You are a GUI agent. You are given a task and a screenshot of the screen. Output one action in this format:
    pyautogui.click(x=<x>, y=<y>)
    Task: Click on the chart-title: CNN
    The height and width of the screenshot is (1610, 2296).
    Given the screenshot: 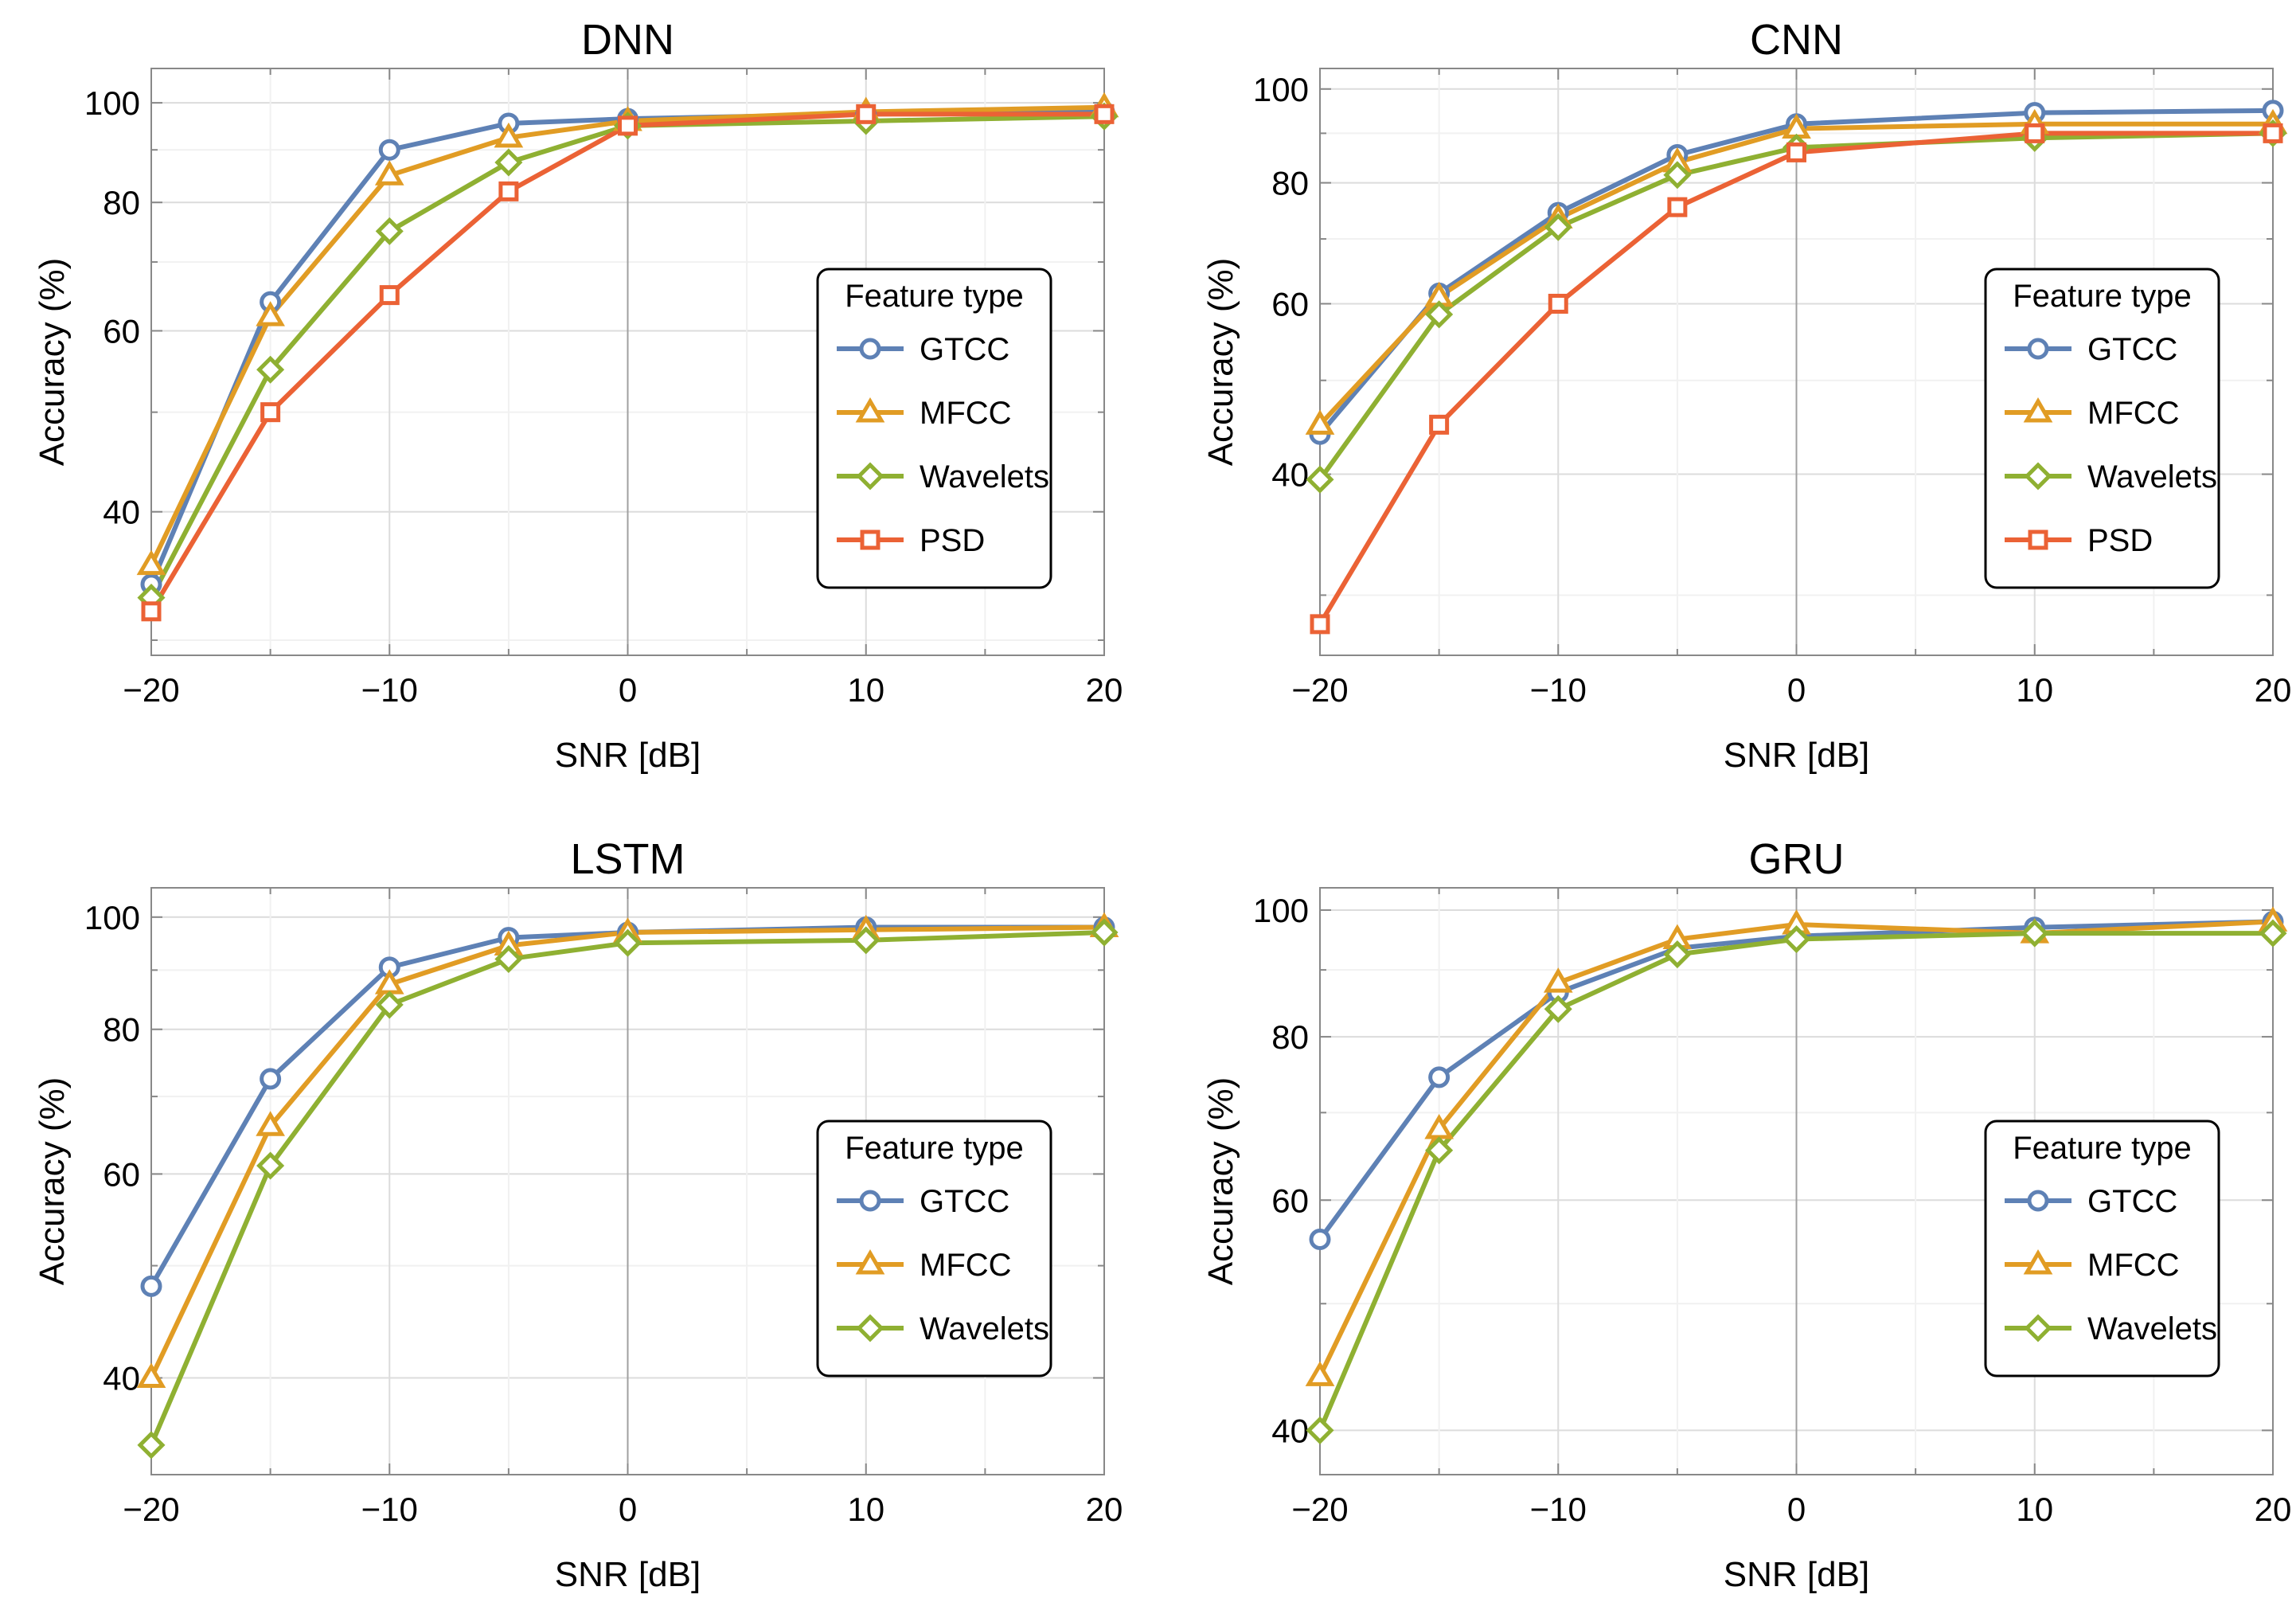 What is the action you would take?
    pyautogui.click(x=1796, y=40)
    